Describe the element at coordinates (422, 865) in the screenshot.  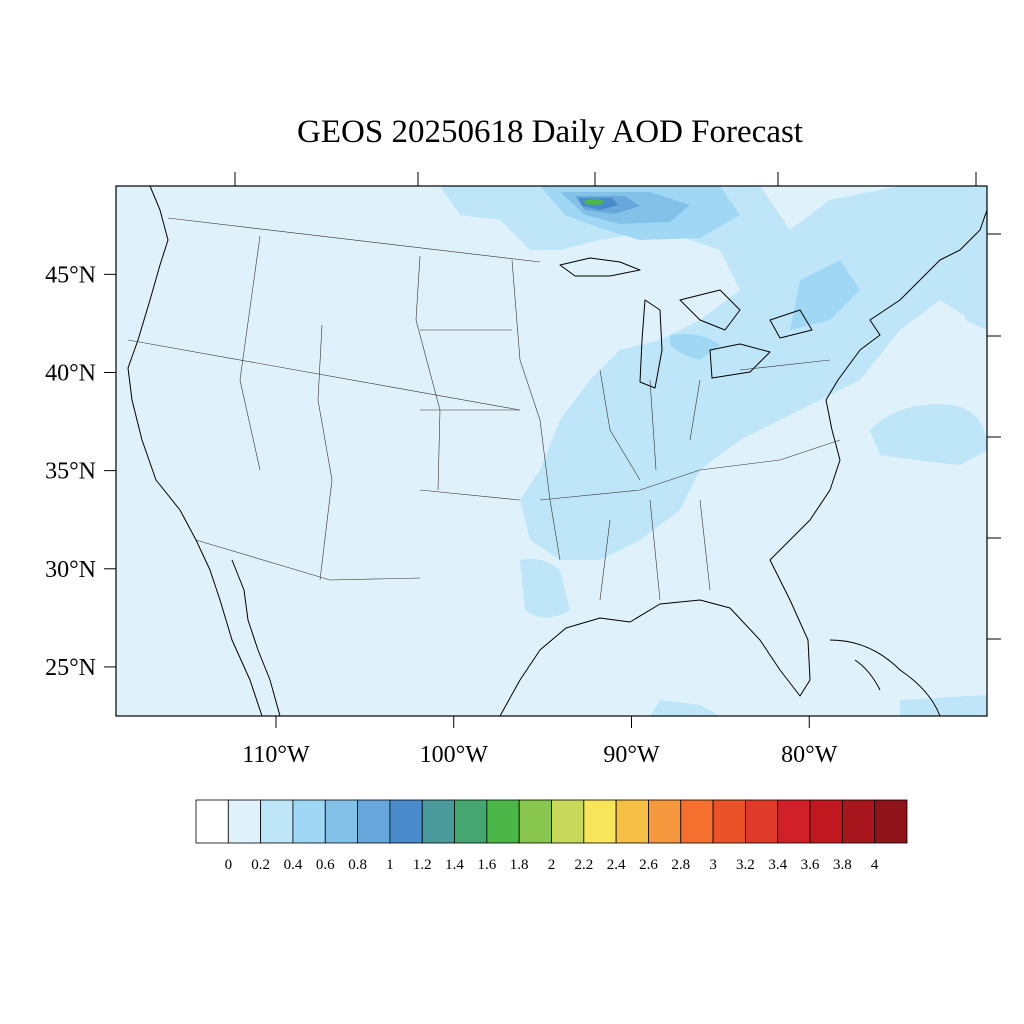
I see `colorbar-label: 1.2` at that location.